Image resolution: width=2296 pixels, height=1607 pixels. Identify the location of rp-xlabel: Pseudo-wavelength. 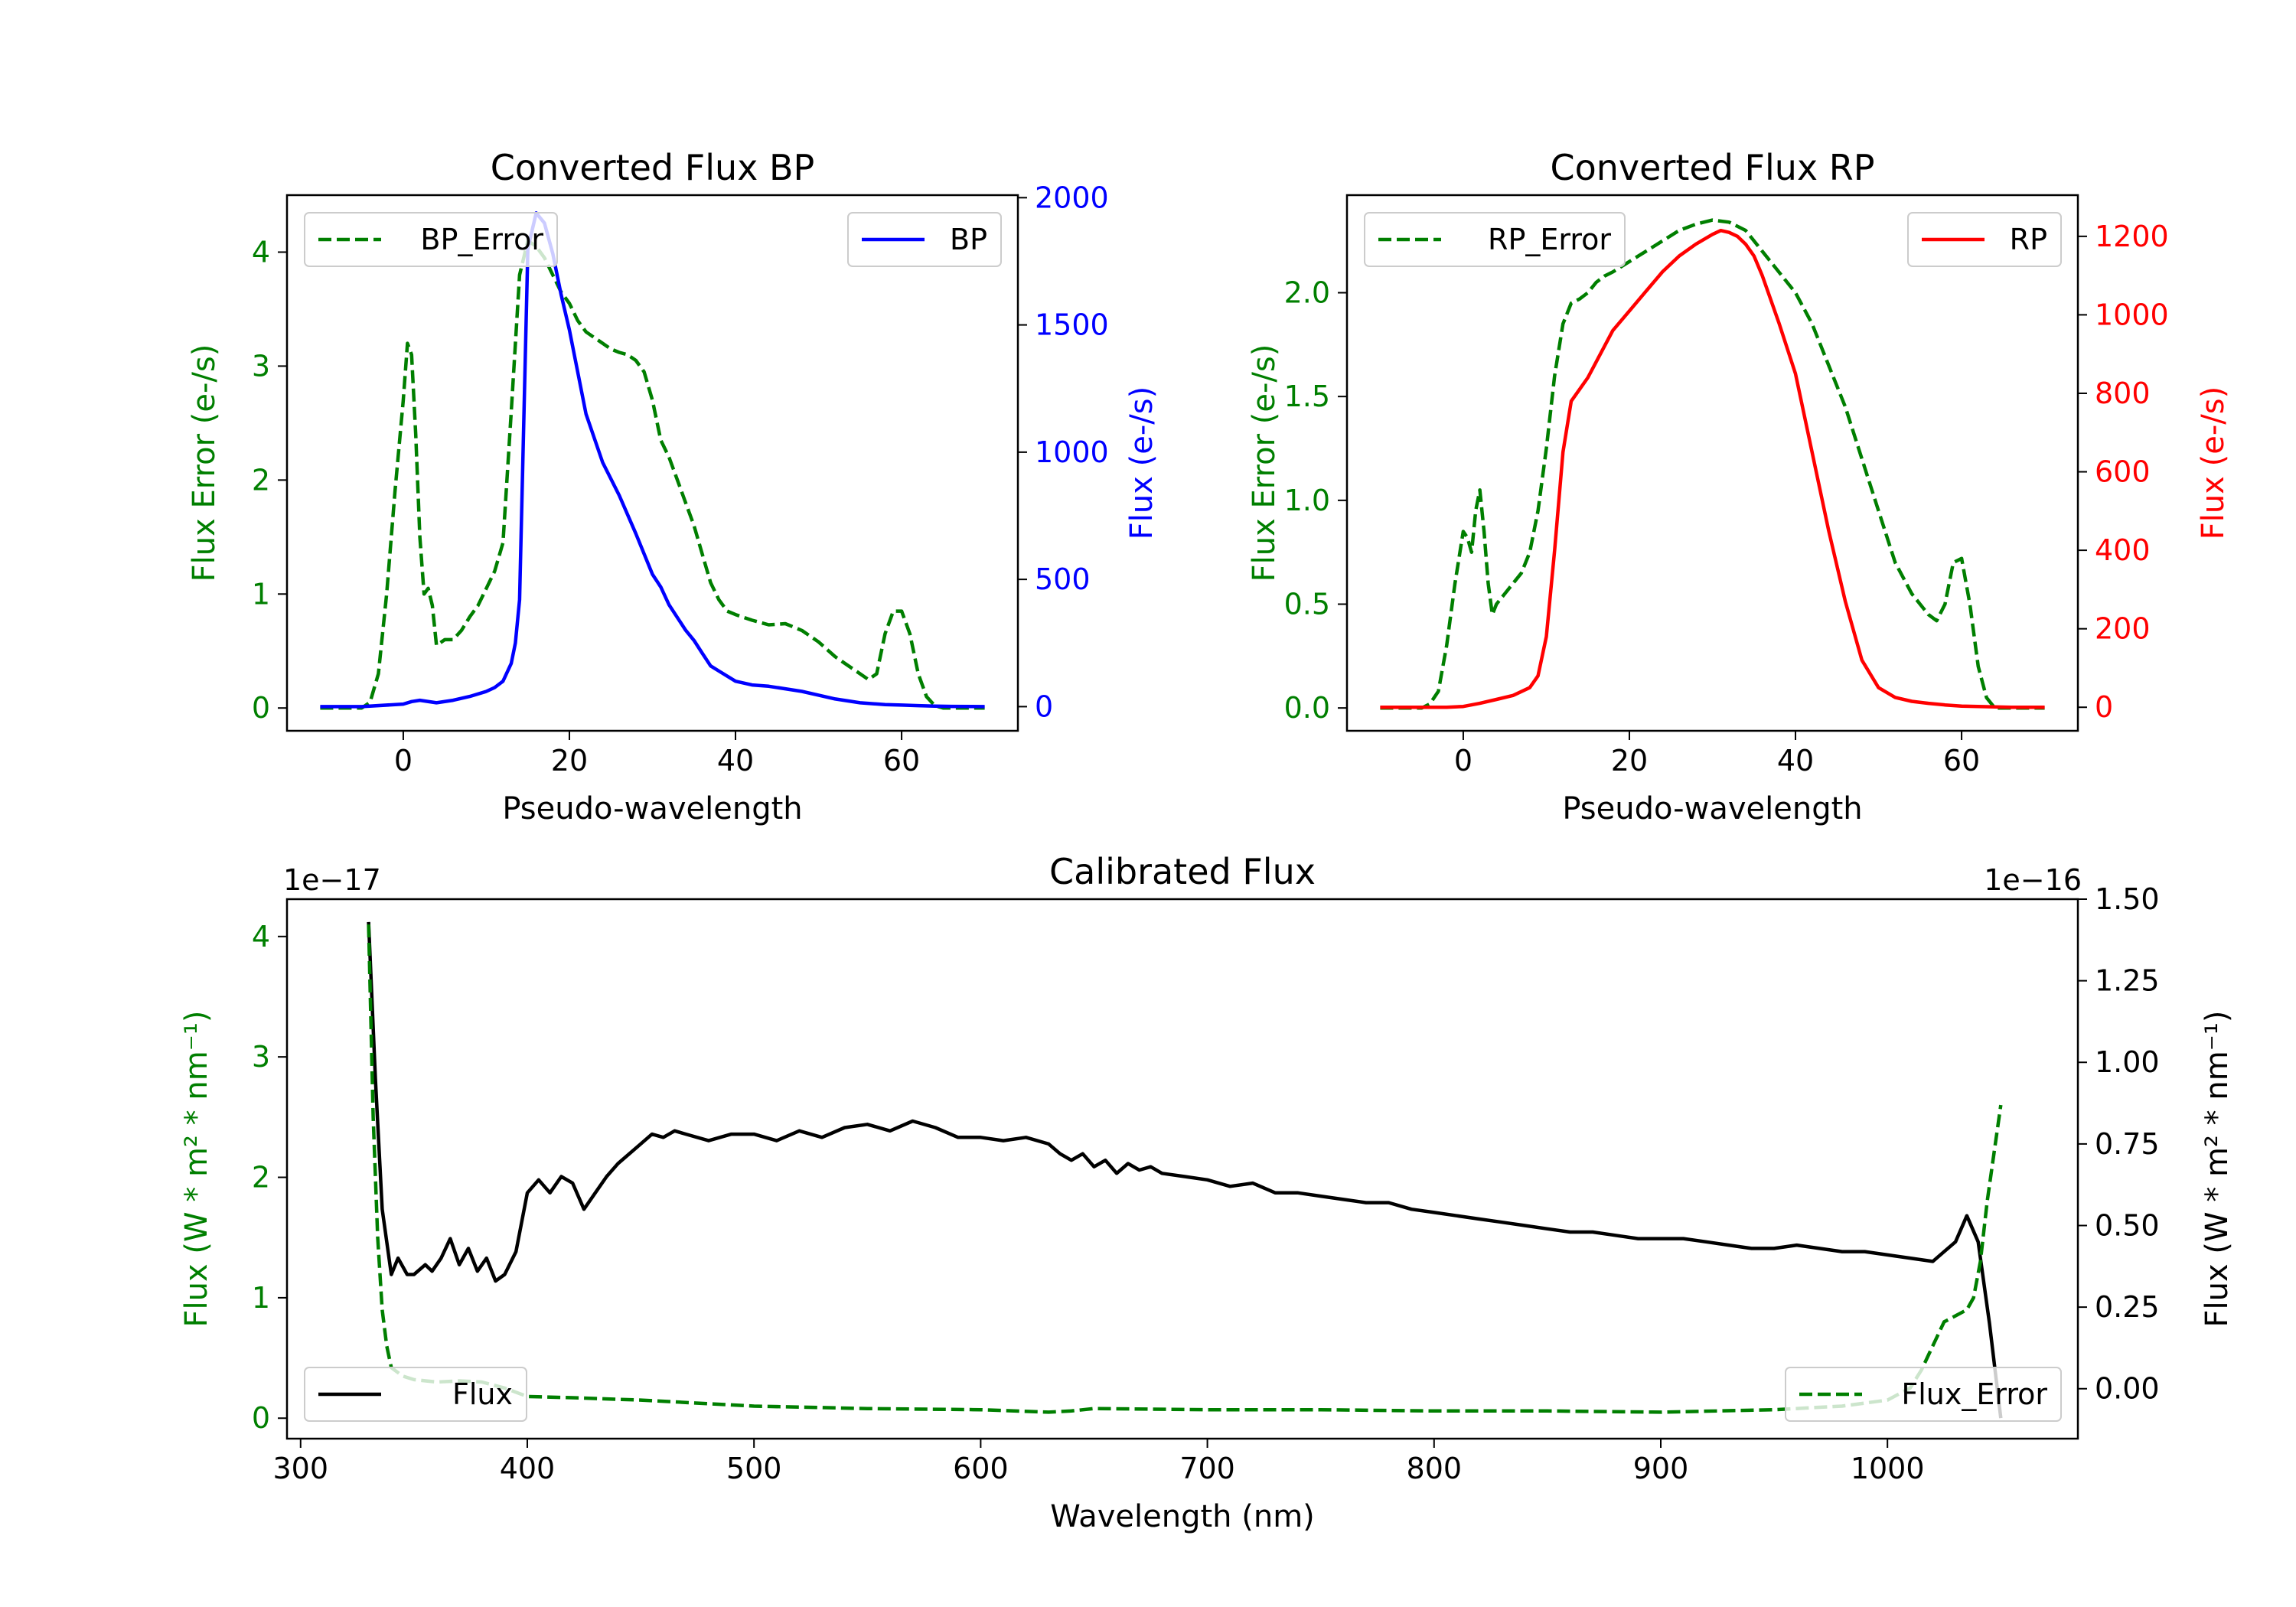
(1712, 808).